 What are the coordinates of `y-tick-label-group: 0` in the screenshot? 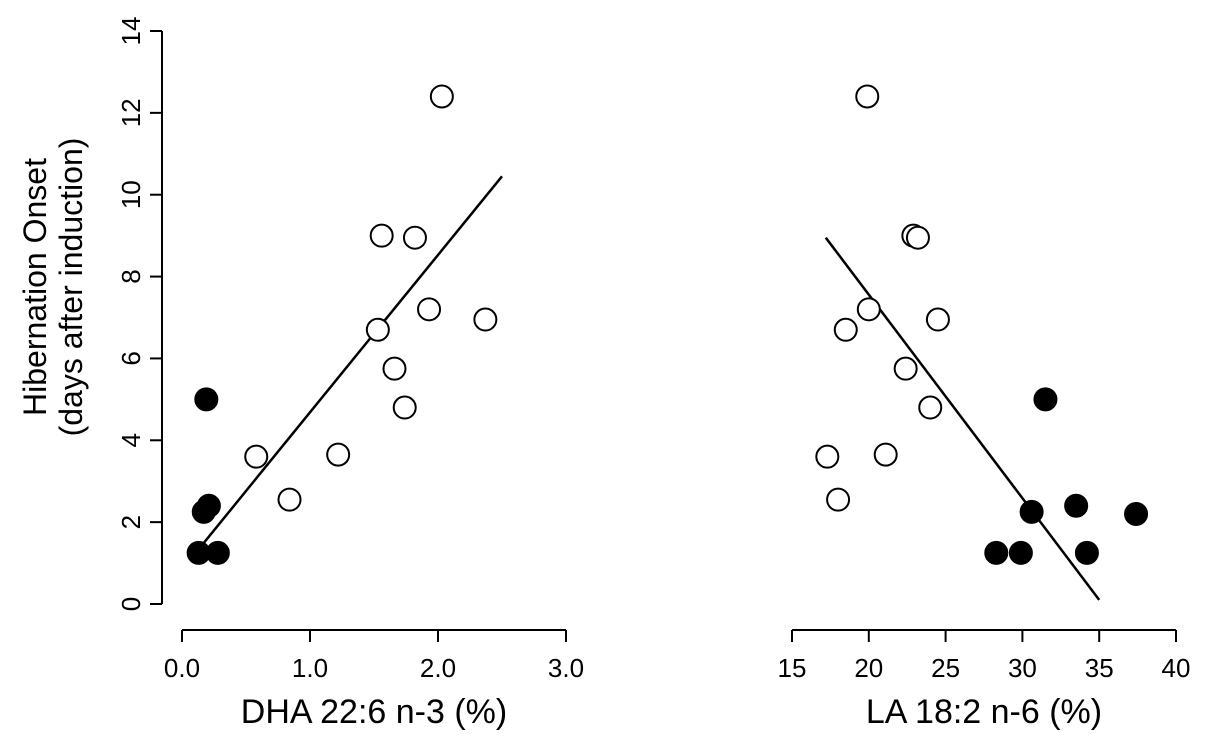 It's located at (131, 604).